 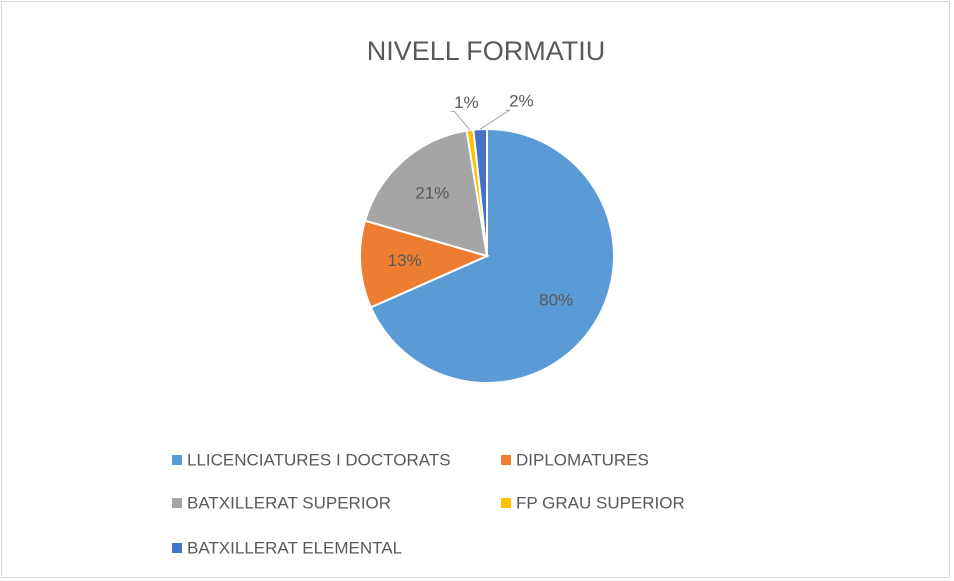 What do you see at coordinates (405, 260) in the screenshot?
I see `data-label: 13%` at bounding box center [405, 260].